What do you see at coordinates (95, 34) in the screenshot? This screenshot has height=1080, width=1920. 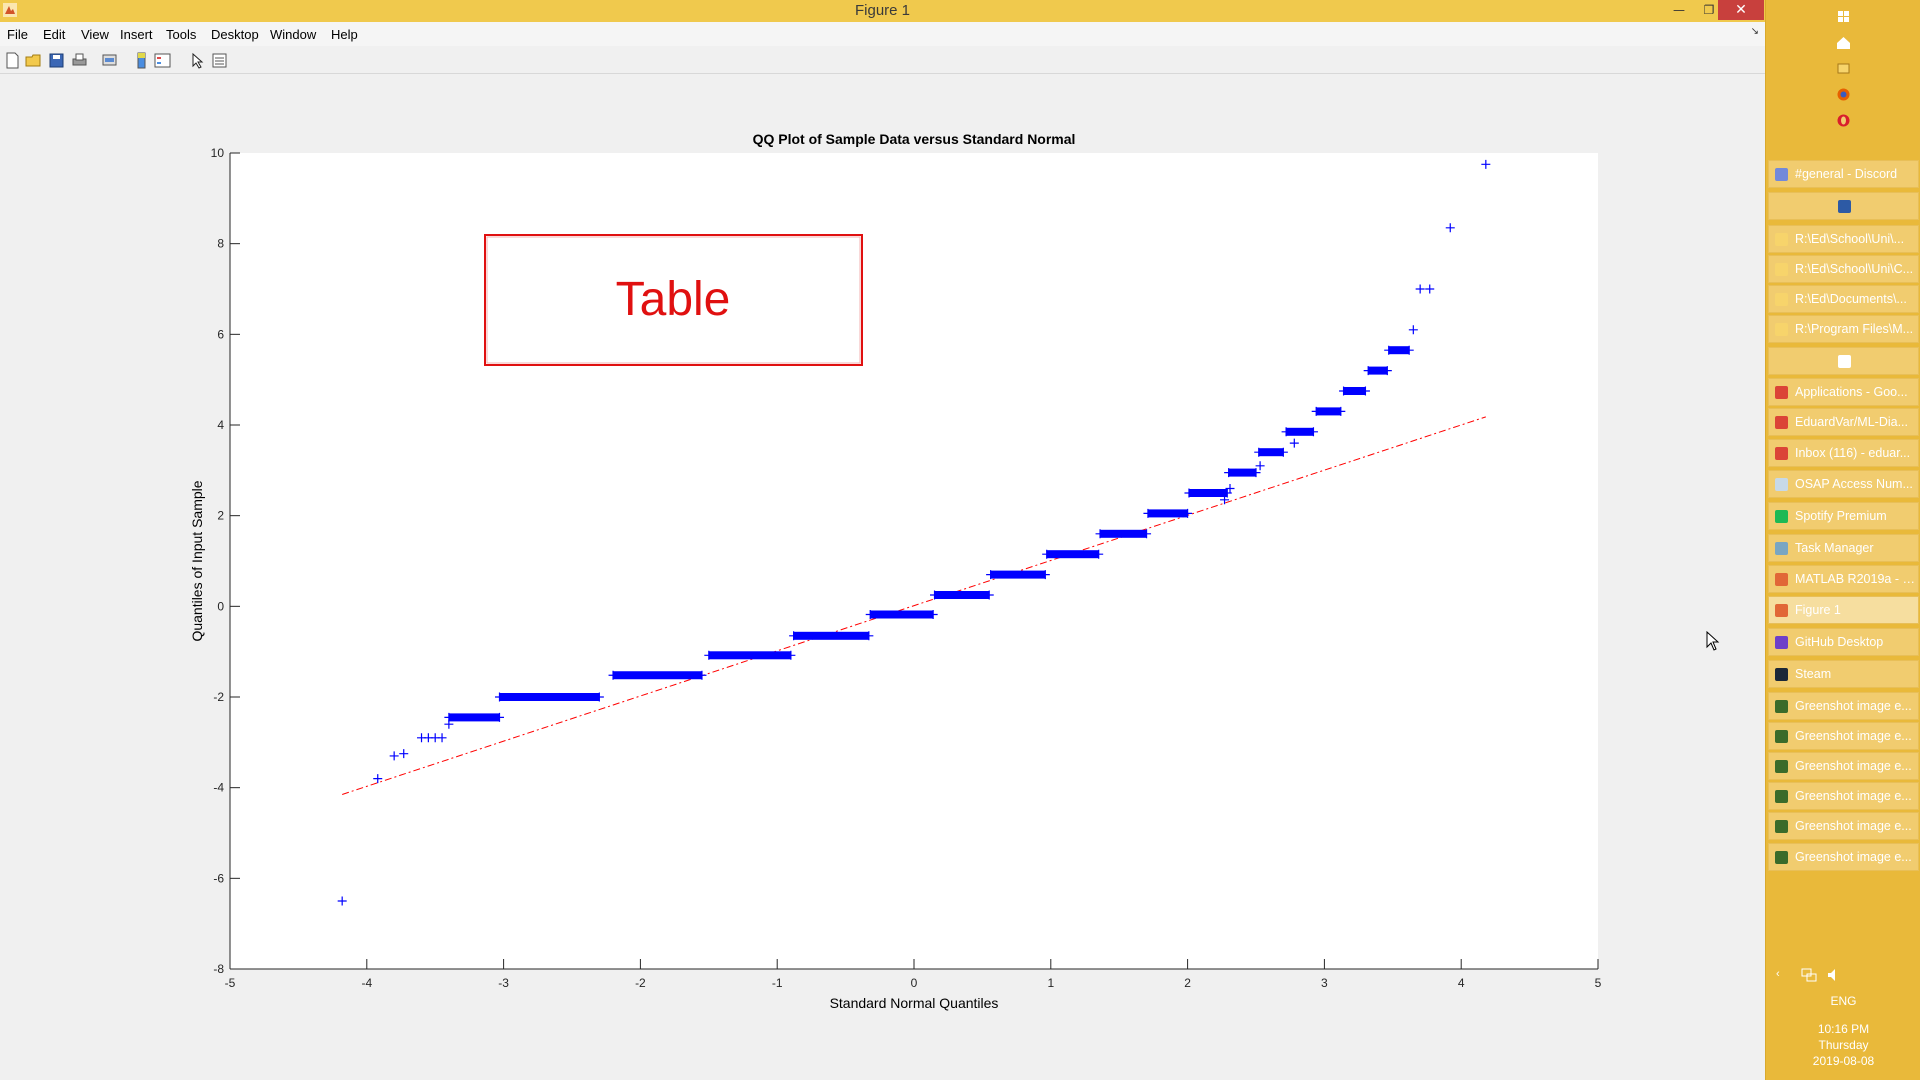 I see `menu-view: View` at bounding box center [95, 34].